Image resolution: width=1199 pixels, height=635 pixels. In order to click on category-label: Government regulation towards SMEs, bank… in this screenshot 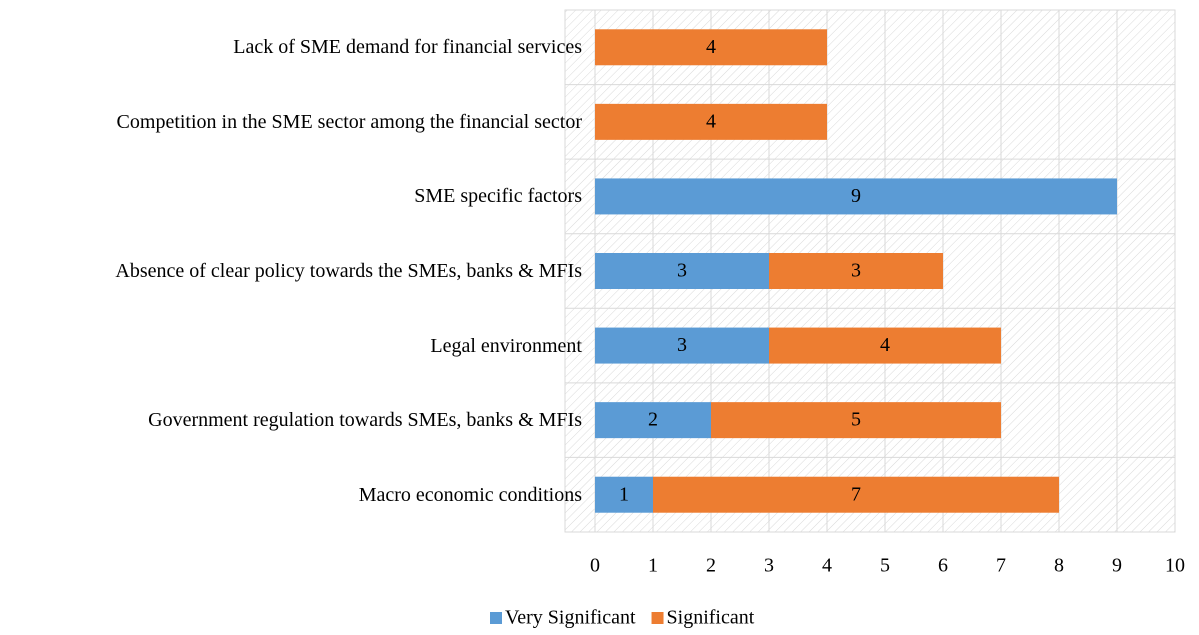, I will do `click(365, 420)`.